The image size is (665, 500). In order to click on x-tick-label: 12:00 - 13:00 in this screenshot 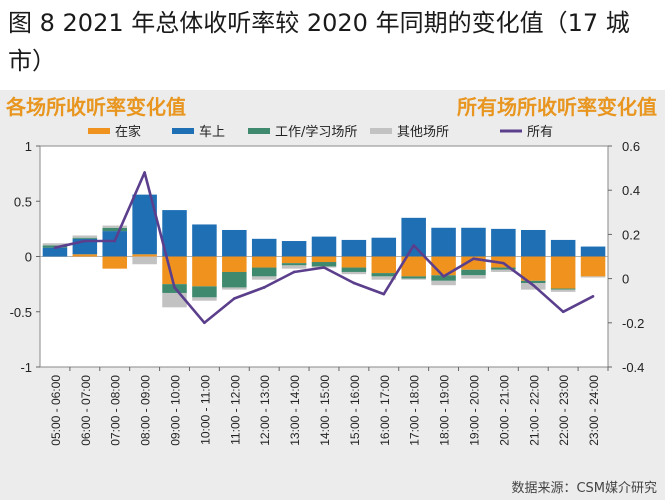, I will do `click(265, 410)`.